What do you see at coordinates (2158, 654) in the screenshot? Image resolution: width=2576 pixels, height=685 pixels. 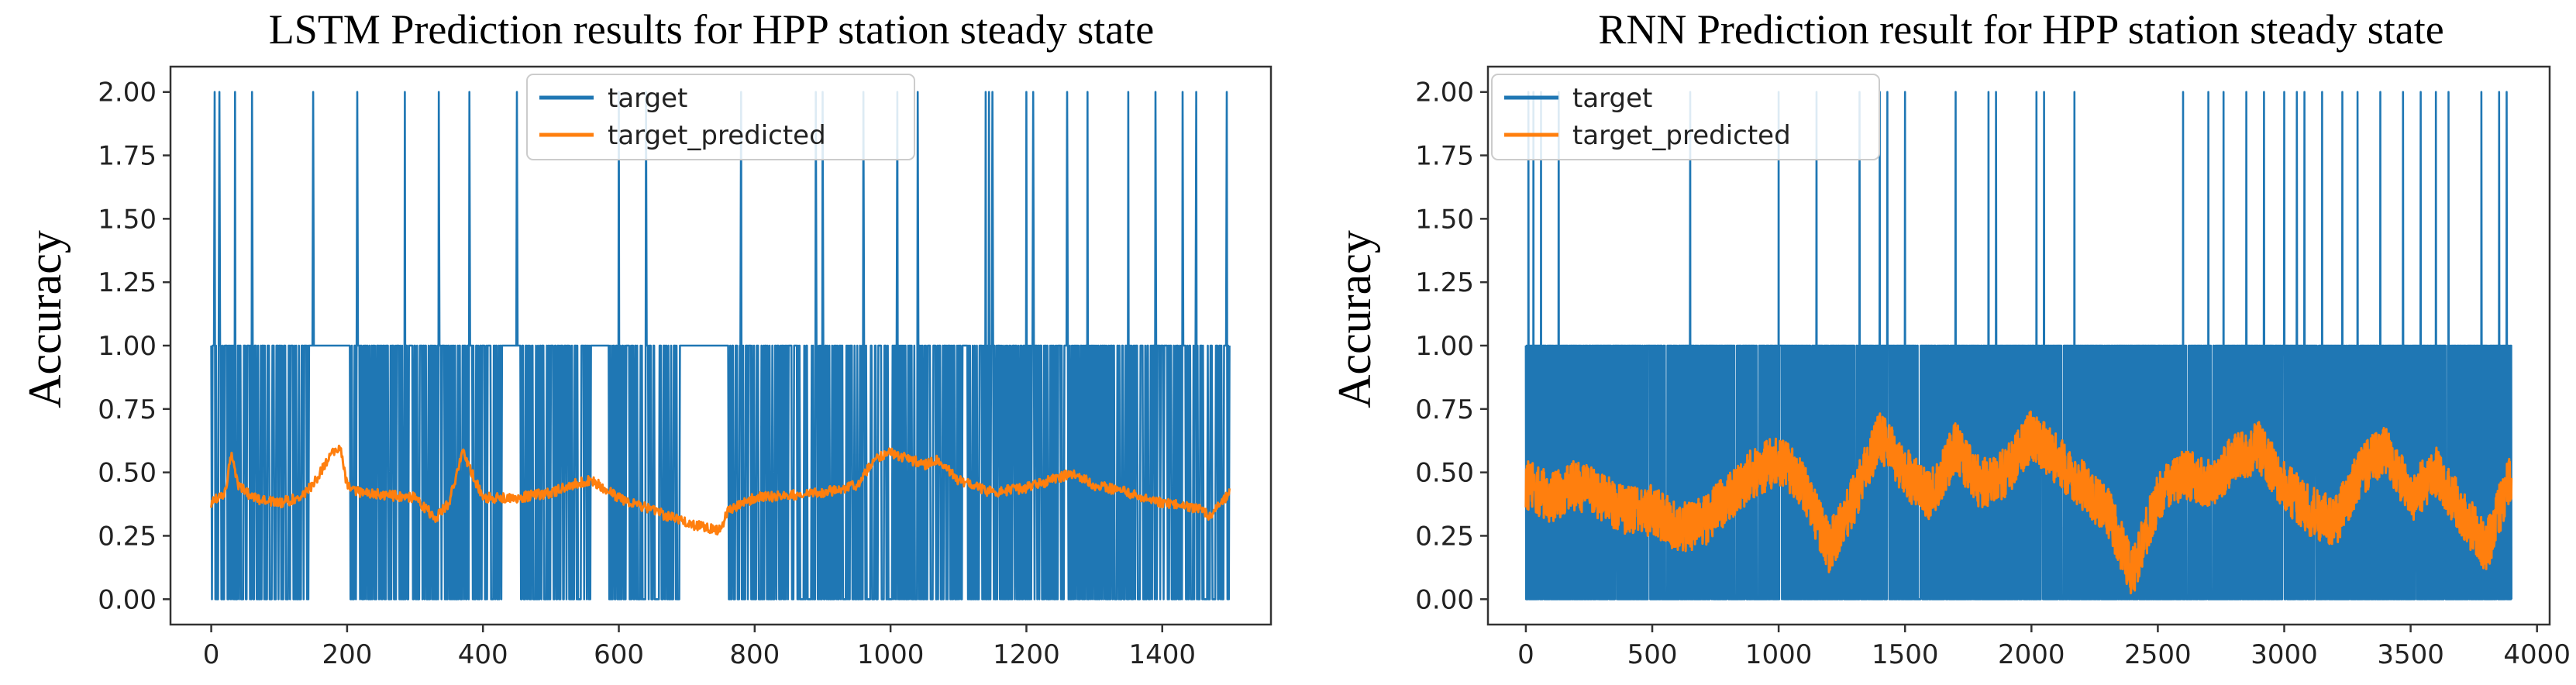 I see `rnn-x-tick-label: 2500` at bounding box center [2158, 654].